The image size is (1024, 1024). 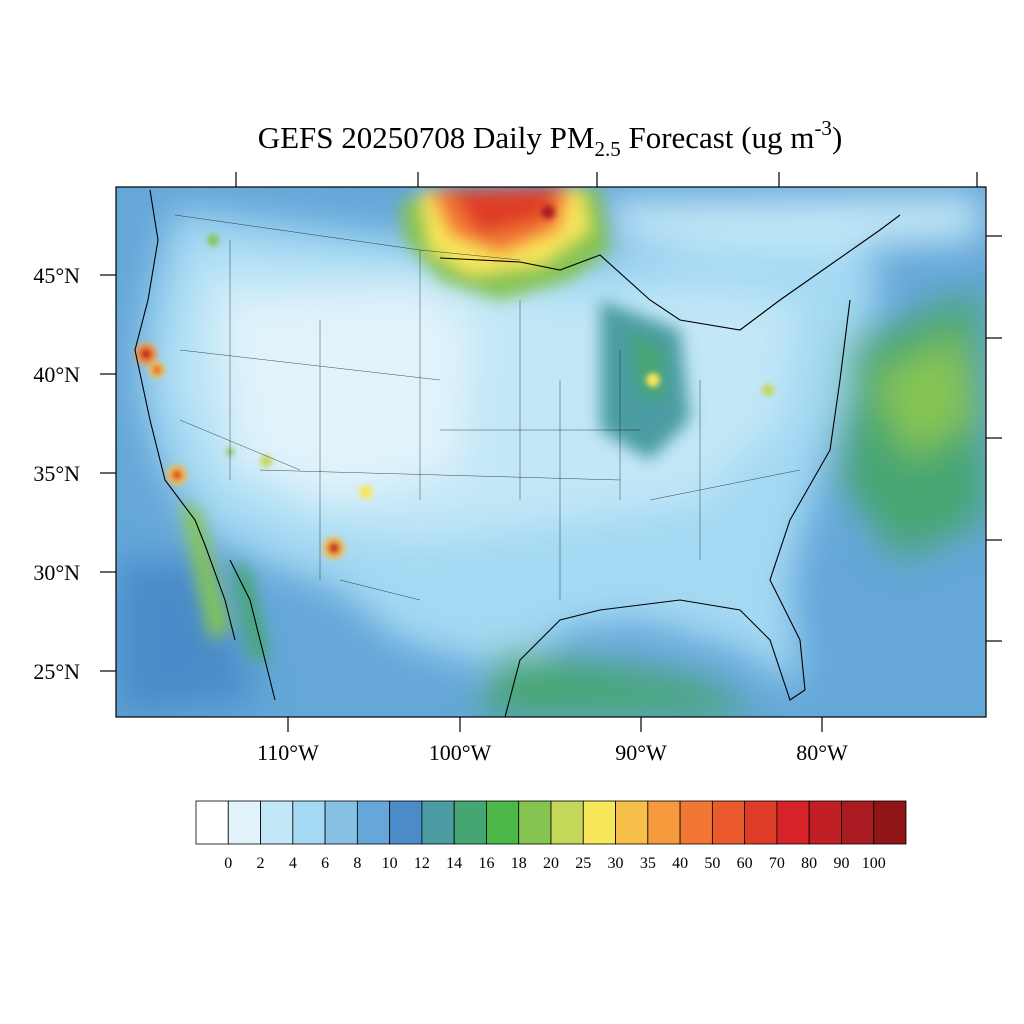 What do you see at coordinates (460, 752) in the screenshot?
I see `lon-label-100w: 100°W` at bounding box center [460, 752].